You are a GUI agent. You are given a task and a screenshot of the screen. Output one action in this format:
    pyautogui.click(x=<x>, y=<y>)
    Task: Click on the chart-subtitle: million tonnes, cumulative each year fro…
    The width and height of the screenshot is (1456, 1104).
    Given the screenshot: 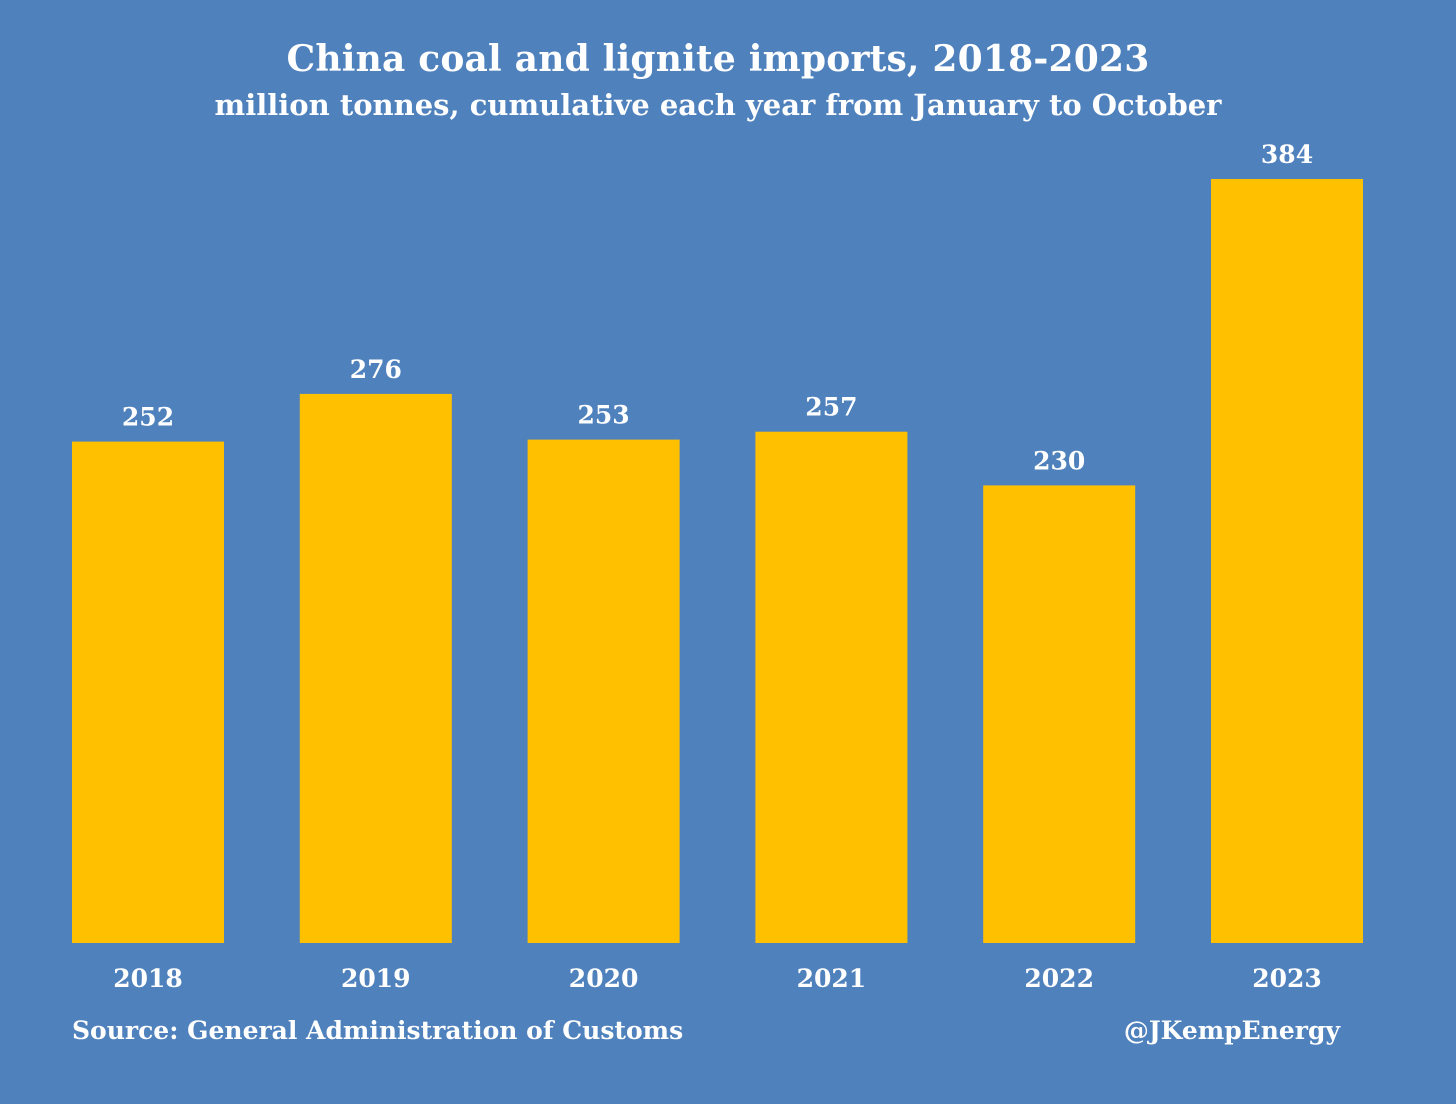 What is the action you would take?
    pyautogui.click(x=718, y=105)
    